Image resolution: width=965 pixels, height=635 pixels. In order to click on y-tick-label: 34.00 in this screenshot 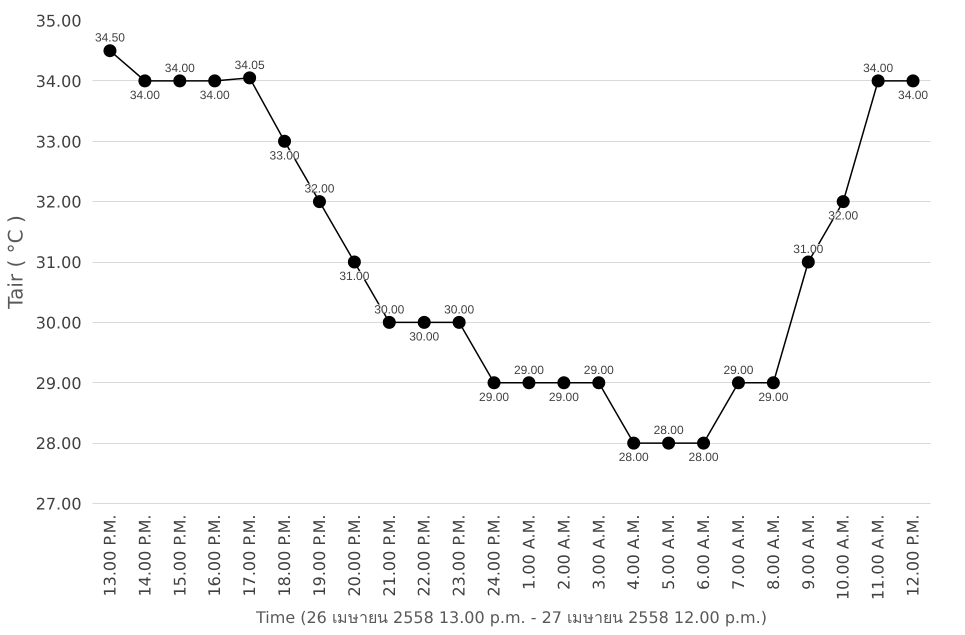, I will do `click(59, 81)`.